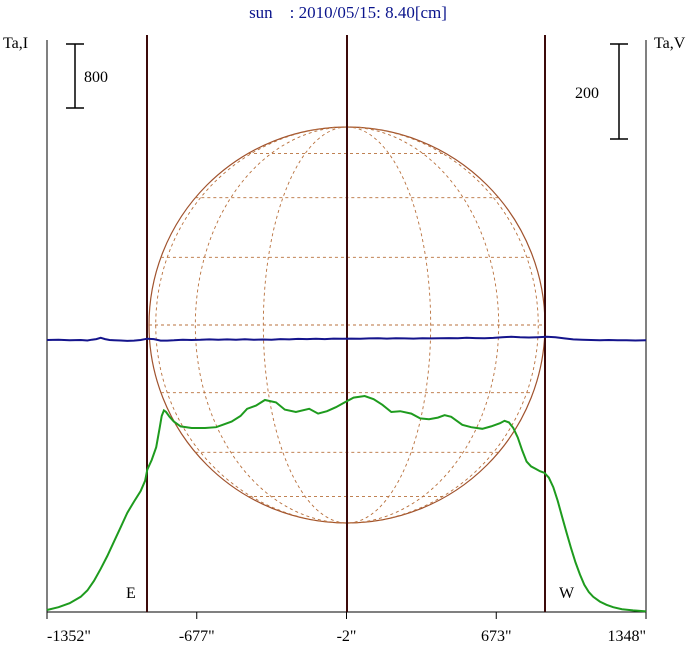 This screenshot has height=649, width=696. What do you see at coordinates (69, 636) in the screenshot?
I see `x-tick-label: -1352"` at bounding box center [69, 636].